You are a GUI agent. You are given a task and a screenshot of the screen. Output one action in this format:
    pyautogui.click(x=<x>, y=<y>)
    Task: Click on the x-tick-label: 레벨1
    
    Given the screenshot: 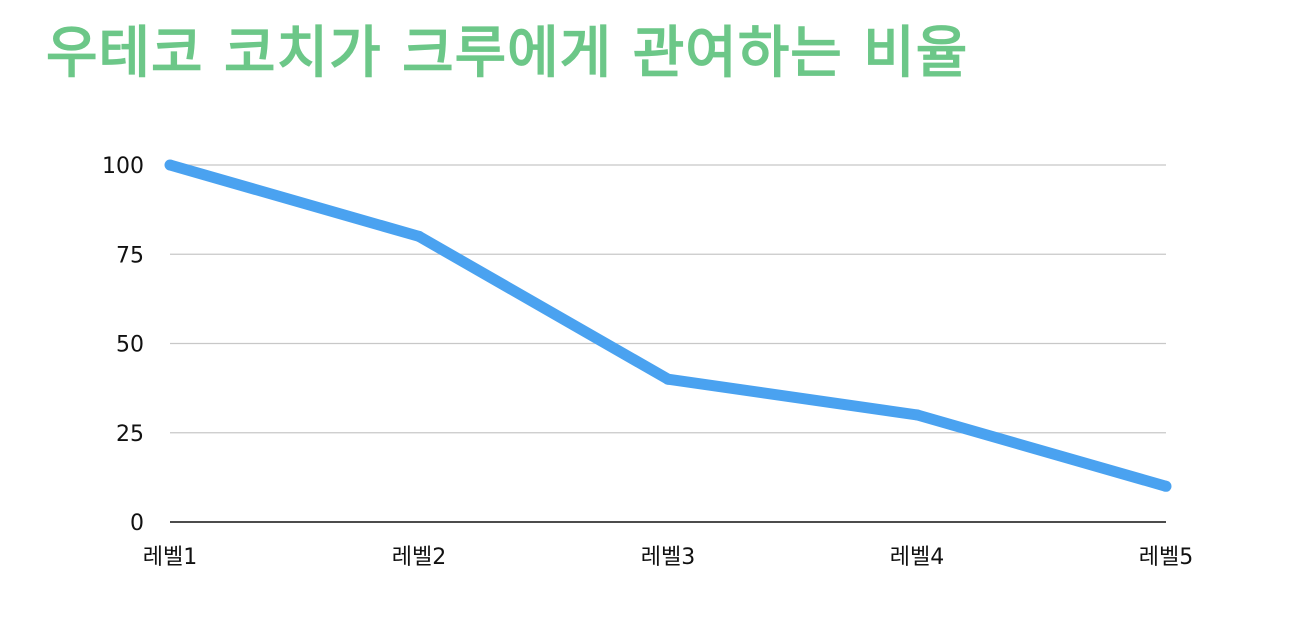 What is the action you would take?
    pyautogui.click(x=170, y=557)
    